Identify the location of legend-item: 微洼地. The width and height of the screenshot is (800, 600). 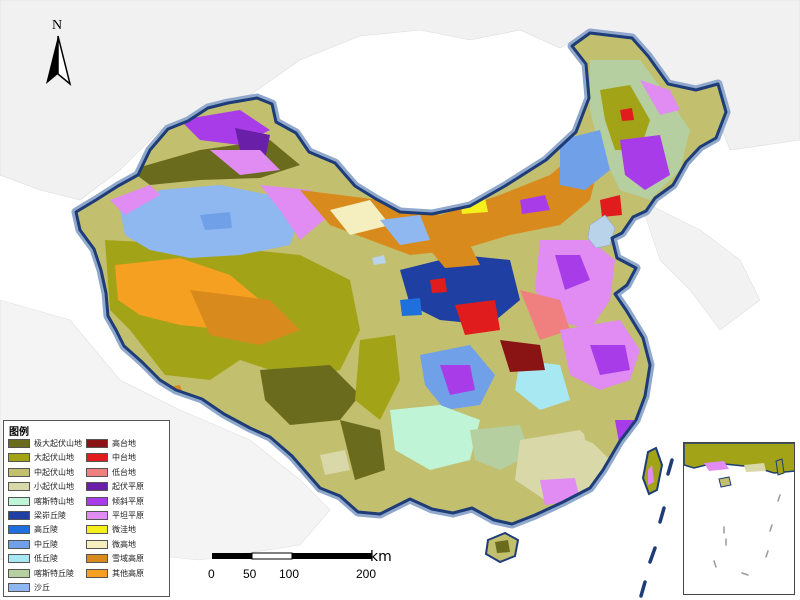
(111, 529).